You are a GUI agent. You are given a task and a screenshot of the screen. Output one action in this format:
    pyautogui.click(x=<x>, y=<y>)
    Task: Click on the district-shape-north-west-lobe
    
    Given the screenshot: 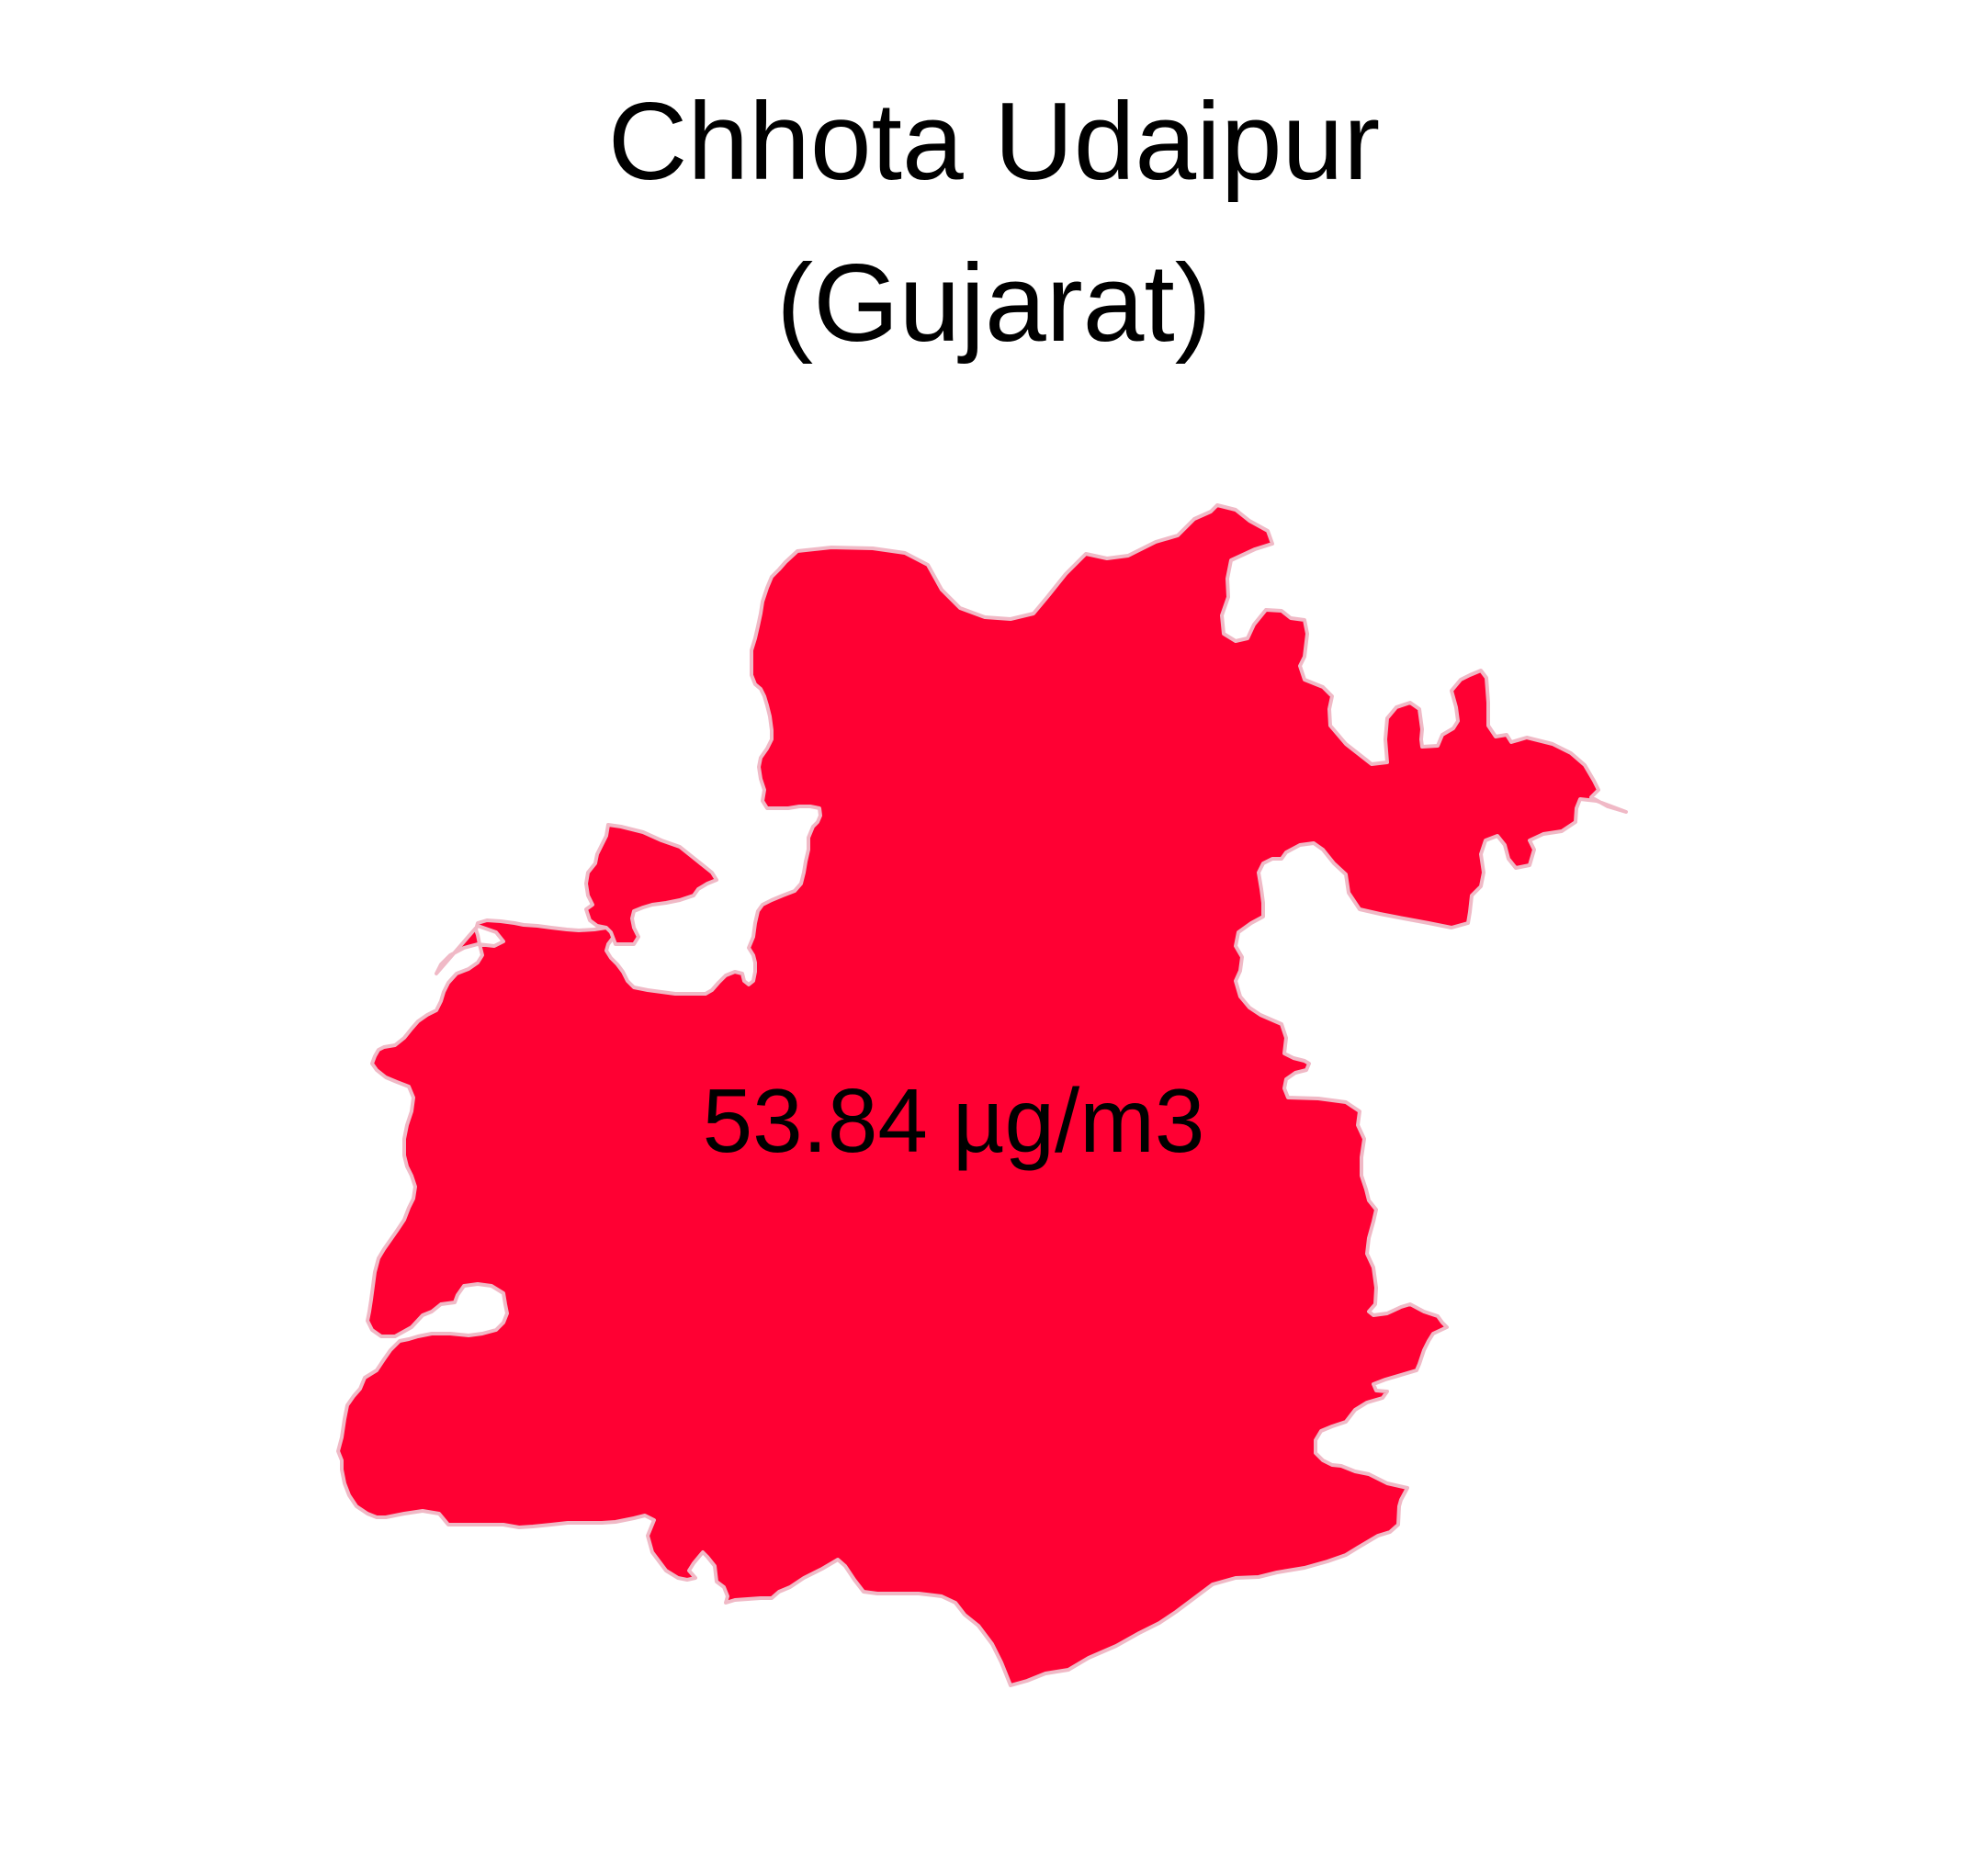 What is the action you would take?
    pyautogui.click(x=651, y=885)
    